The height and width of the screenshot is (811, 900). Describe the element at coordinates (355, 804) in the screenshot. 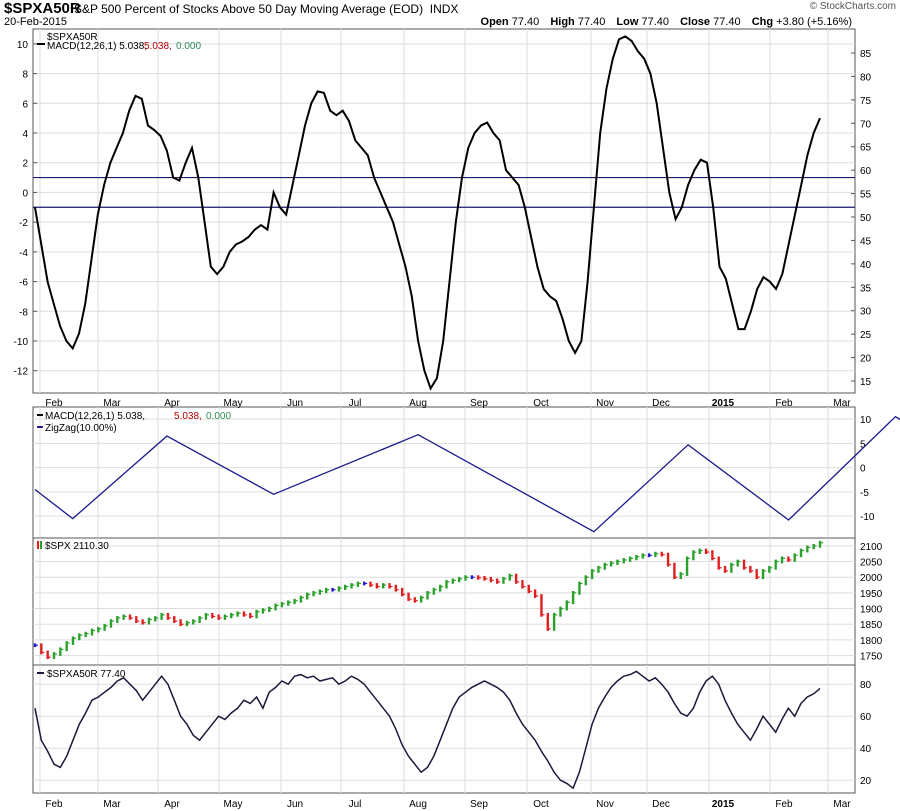

I see `x-axis-label-bottom: Jul` at that location.